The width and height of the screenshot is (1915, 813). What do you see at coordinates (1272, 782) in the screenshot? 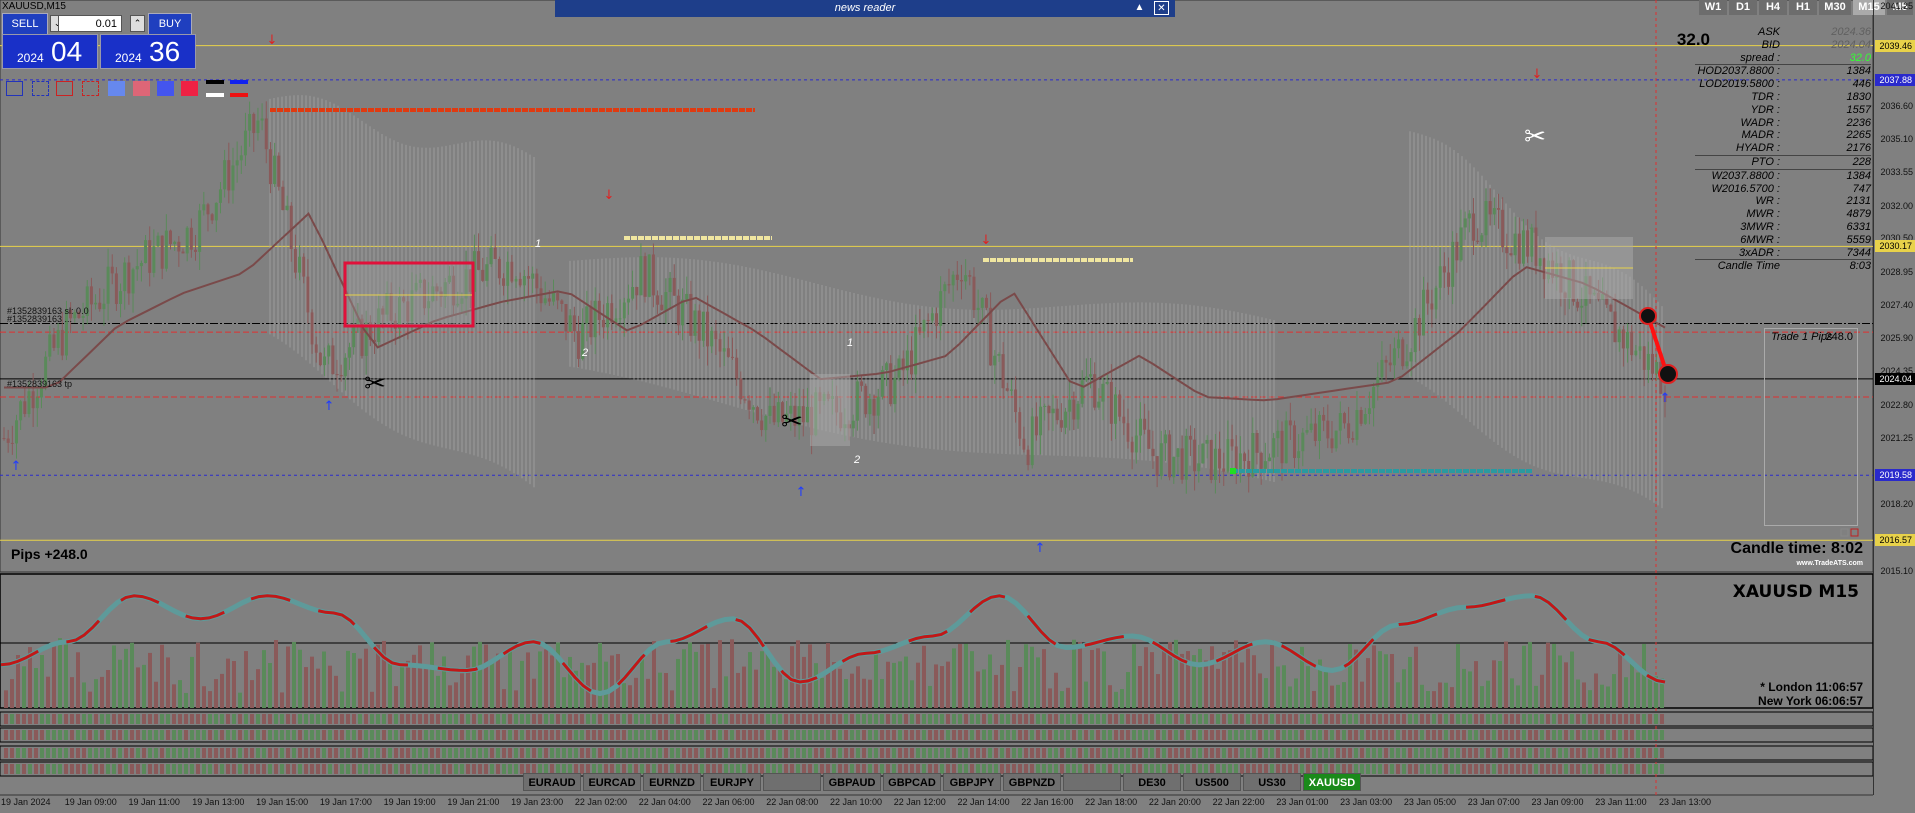
I see `symbol-tab-us30: US30` at bounding box center [1272, 782].